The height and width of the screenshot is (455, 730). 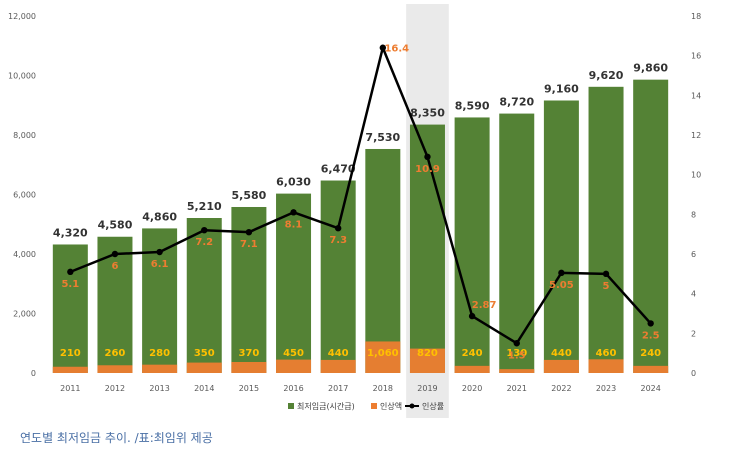 I want to click on rate-label: 8.1, so click(x=294, y=224).